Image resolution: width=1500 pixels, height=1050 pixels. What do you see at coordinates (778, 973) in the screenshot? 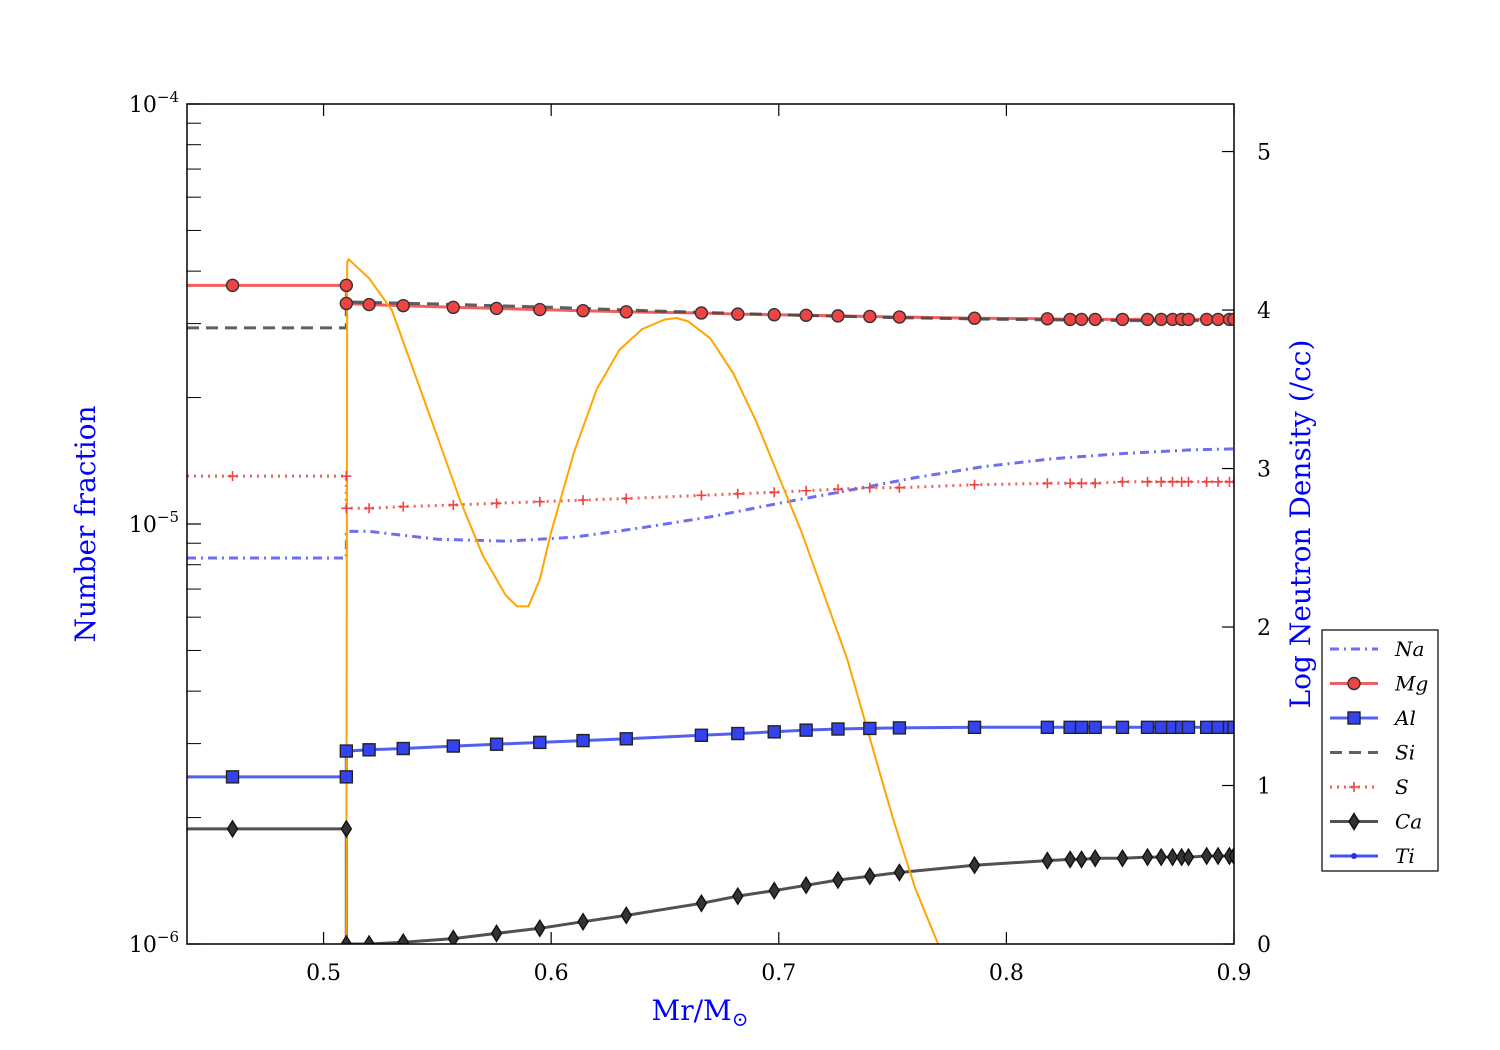
I see `x-tick-label: 0.7` at bounding box center [778, 973].